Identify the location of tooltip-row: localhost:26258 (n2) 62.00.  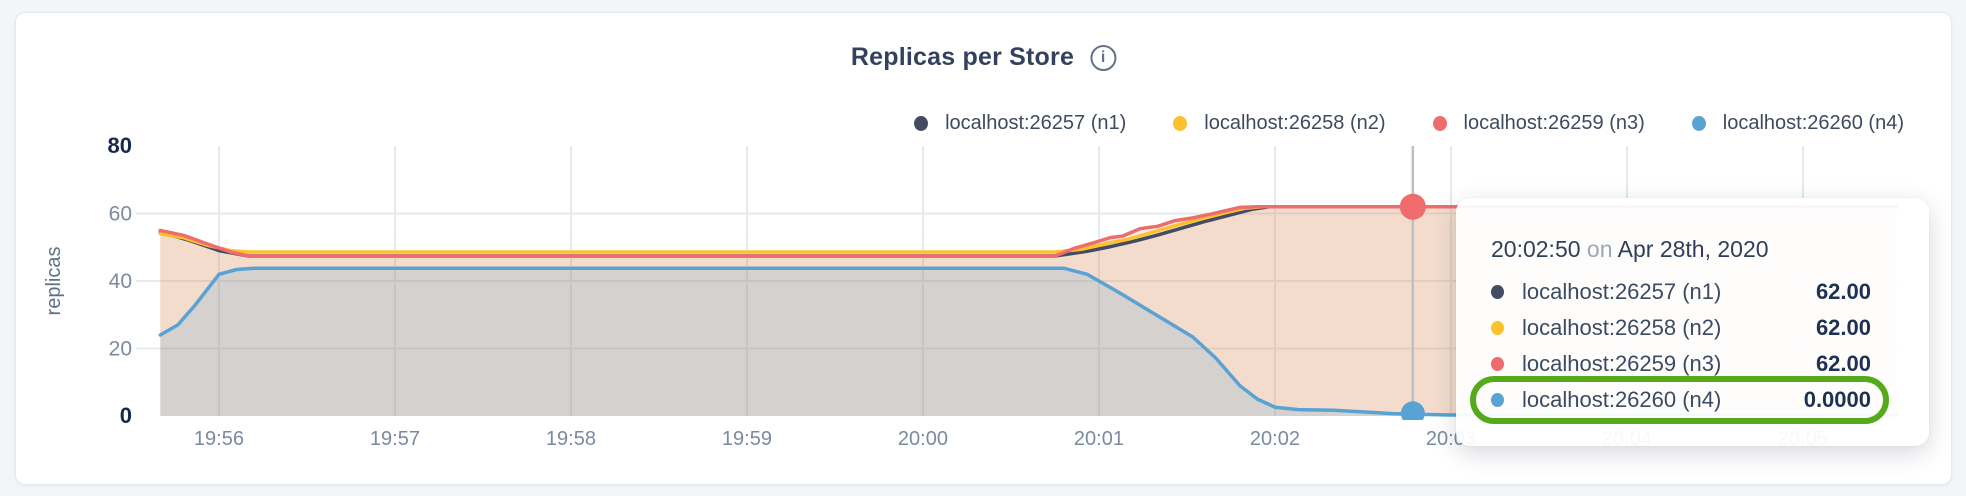
(1681, 328).